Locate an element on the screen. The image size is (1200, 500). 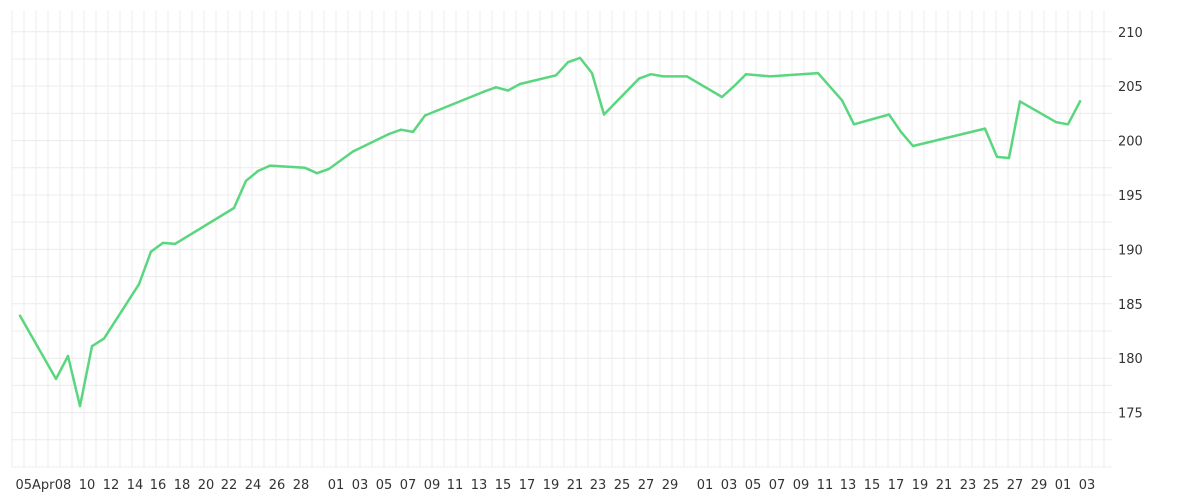
x-tick-label: 03 is located at coordinates (729, 485).